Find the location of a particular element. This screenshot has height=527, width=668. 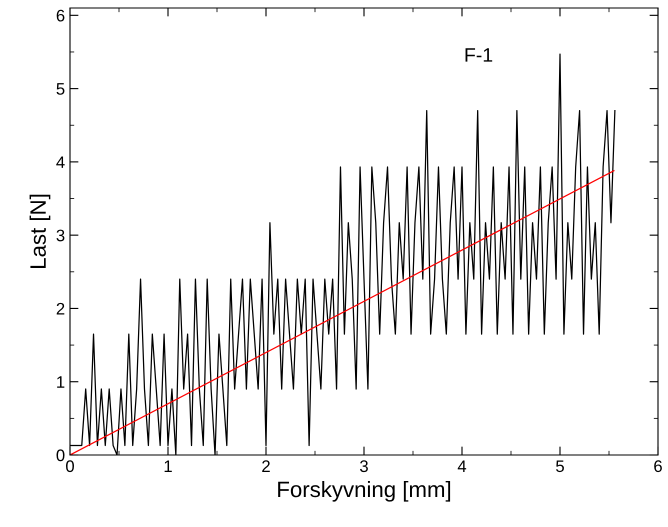

y-tick-label: 5 is located at coordinates (60, 89).